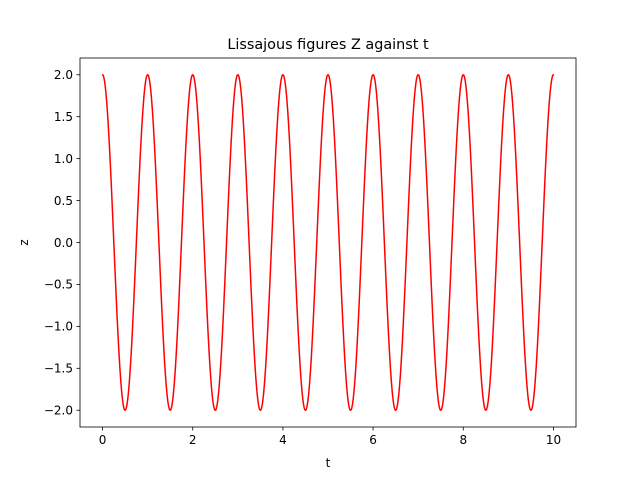 This screenshot has width=640, height=480. What do you see at coordinates (553, 440) in the screenshot?
I see `x-tick-label: 10` at bounding box center [553, 440].